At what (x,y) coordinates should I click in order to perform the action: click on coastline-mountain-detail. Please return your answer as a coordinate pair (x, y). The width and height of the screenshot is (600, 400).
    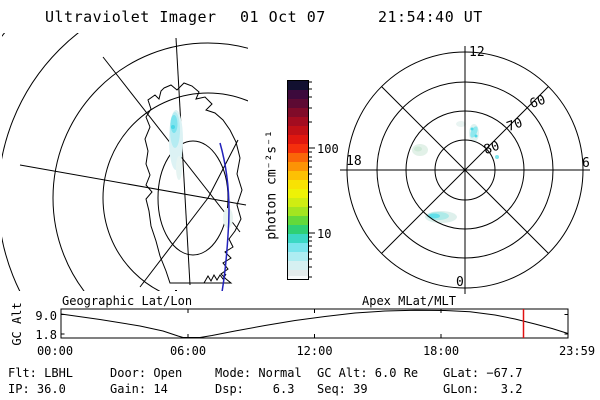
    Looking at the image, I should click on (215, 278).